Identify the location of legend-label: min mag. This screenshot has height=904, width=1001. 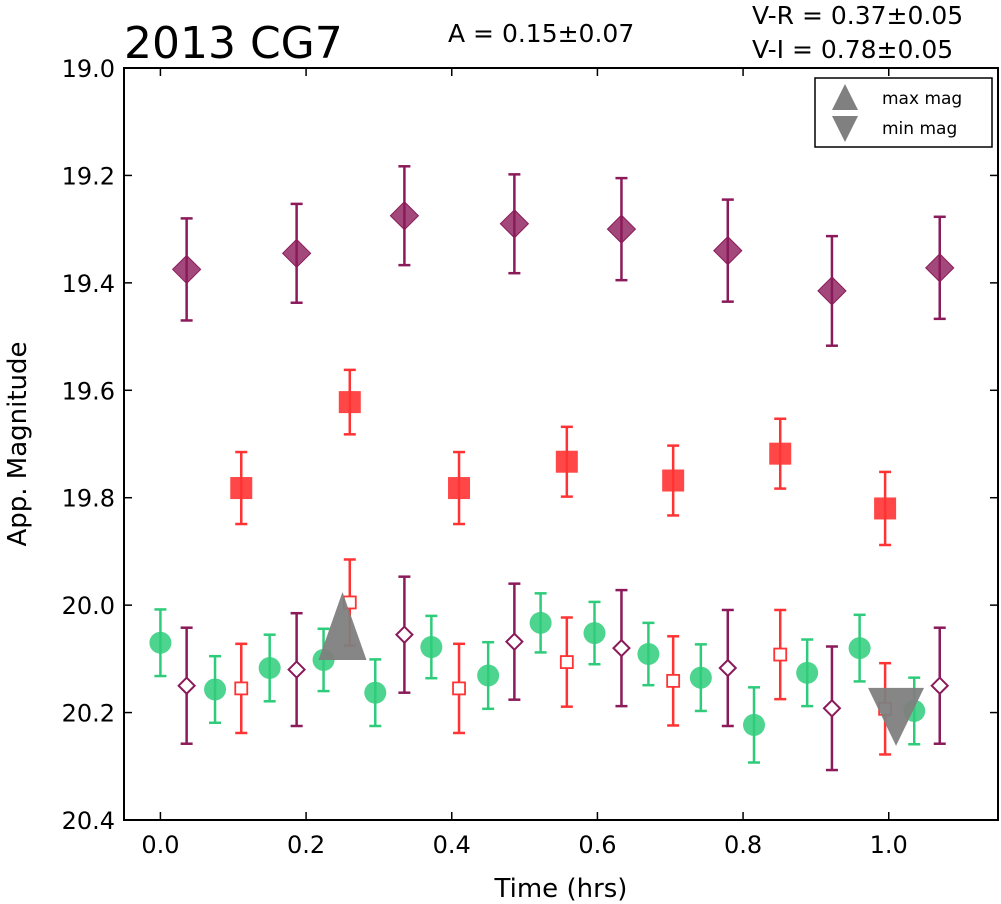
(919, 129).